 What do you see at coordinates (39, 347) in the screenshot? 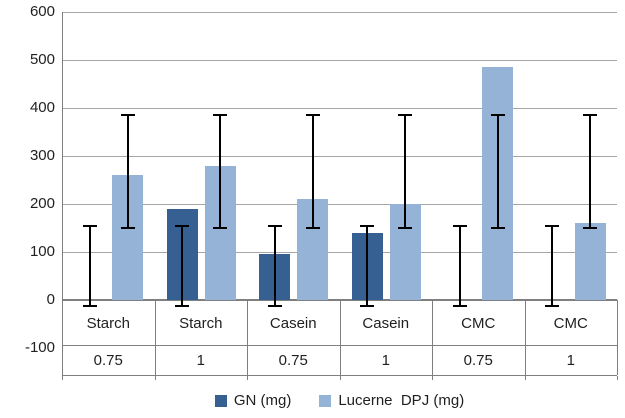
I see `y-axis-tick-label: -100` at bounding box center [39, 347].